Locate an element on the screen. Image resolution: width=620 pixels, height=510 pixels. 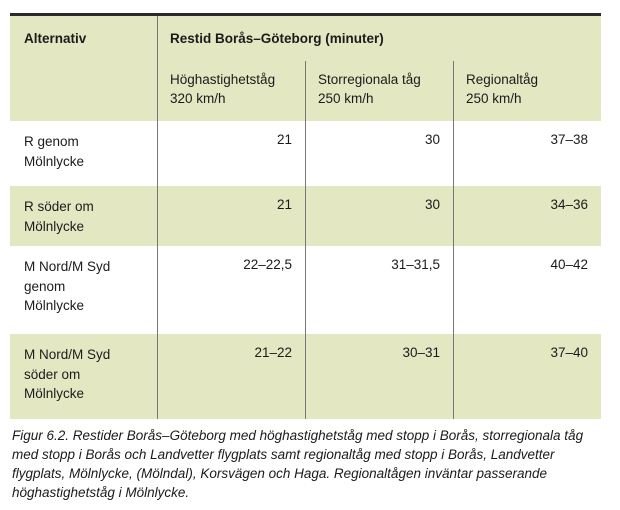
subheader-regionaltag: Regionaltåg 250 km/h is located at coordinates (527, 91).